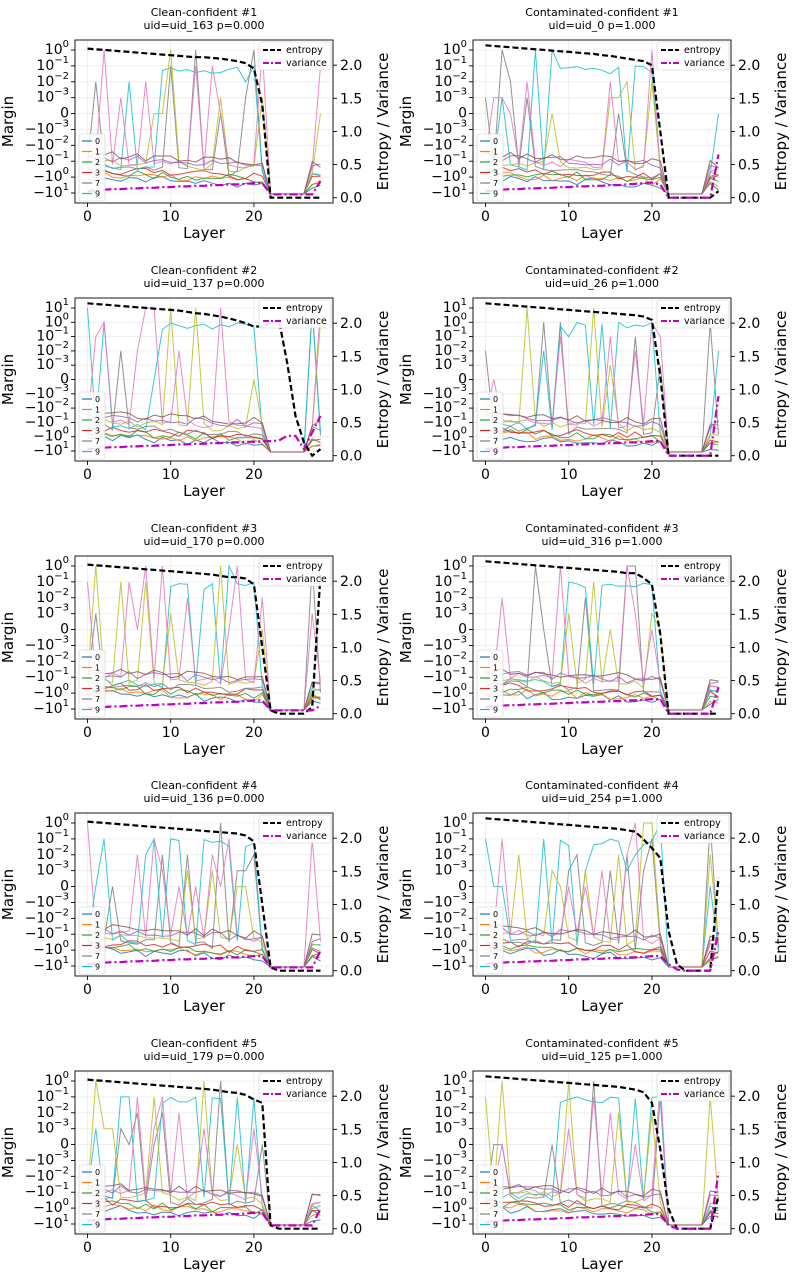 The image size is (795, 1288). What do you see at coordinates (204, 439) in the screenshot?
I see `class-3-margin-line` at bounding box center [204, 439].